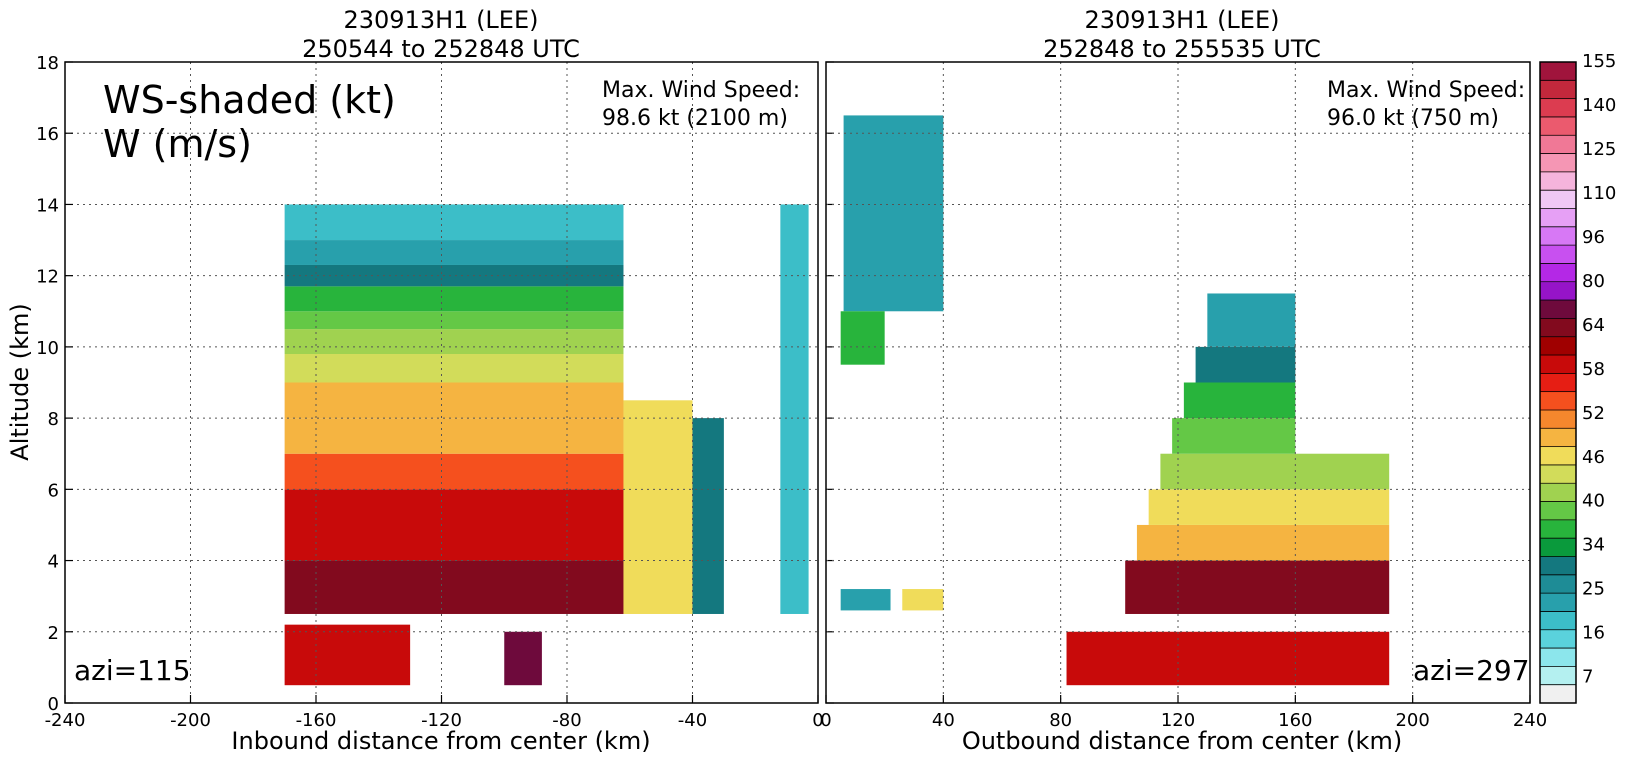 Image resolution: width=1626 pixels, height=762 pixels. Describe the element at coordinates (1182, 741) in the screenshot. I see `outbound-x-axis-label: Outbound distance from center (km)` at that location.